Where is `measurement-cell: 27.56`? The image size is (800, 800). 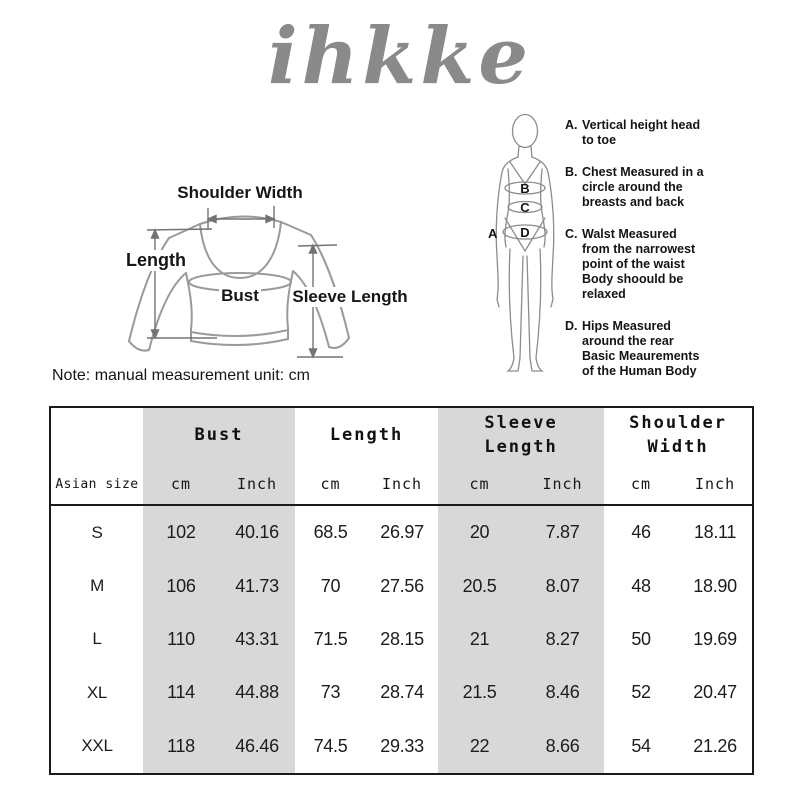 measurement-cell: 27.56 is located at coordinates (402, 585).